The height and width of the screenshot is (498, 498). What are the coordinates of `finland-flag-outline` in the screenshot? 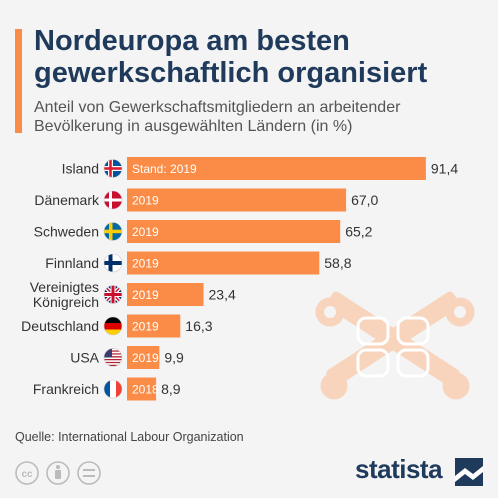 It's located at (113, 263).